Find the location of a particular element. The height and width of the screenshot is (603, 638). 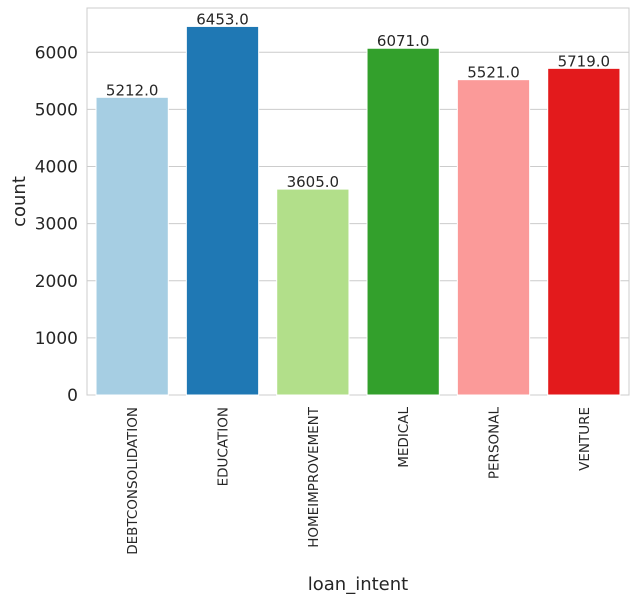

bar-value-label: 6453.0 is located at coordinates (222, 19).